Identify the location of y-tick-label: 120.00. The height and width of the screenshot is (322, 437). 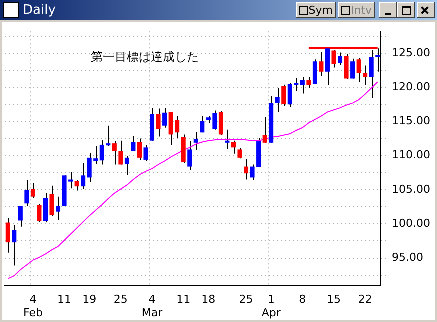
(411, 87).